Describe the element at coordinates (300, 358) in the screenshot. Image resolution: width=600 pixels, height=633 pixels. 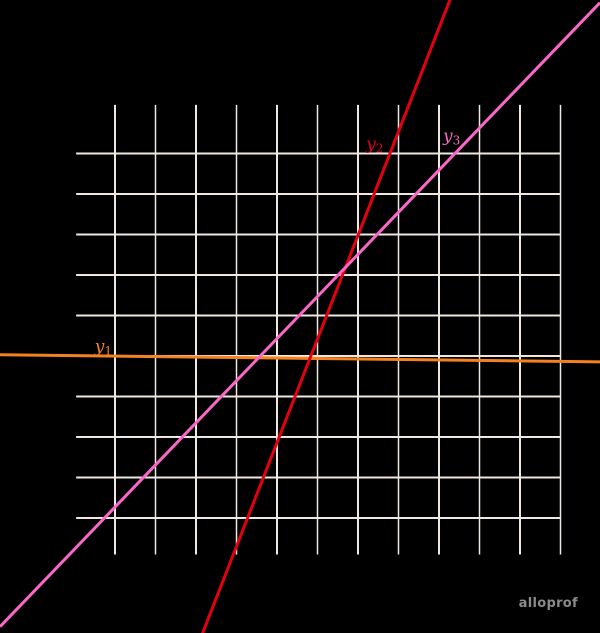
I see `series-line-y1` at that location.